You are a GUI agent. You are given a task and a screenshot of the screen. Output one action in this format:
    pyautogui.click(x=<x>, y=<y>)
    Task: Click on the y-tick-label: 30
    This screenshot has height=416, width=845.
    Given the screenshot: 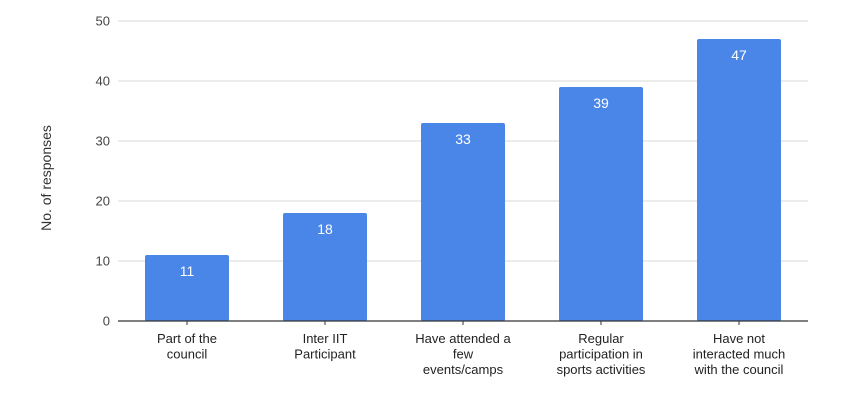 What is the action you would take?
    pyautogui.click(x=103, y=141)
    